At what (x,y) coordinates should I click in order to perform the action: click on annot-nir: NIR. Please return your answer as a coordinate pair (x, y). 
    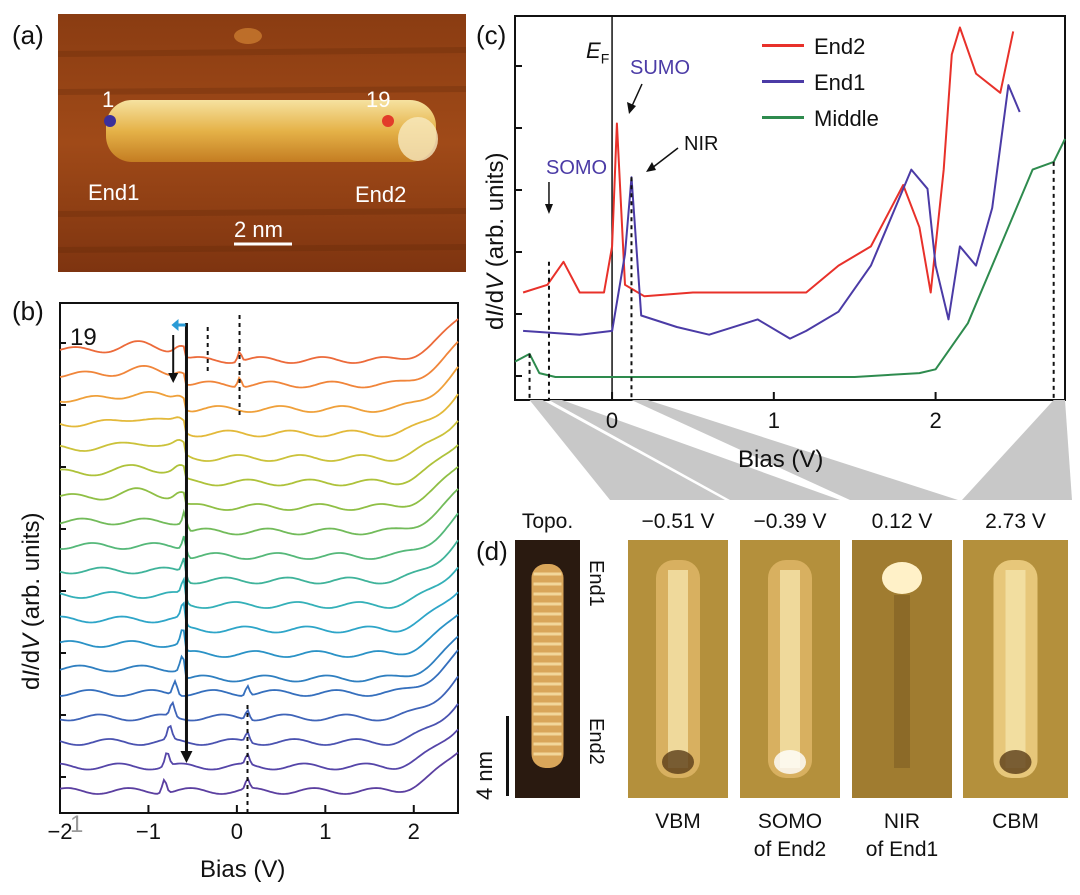
    Looking at the image, I should click on (701, 144).